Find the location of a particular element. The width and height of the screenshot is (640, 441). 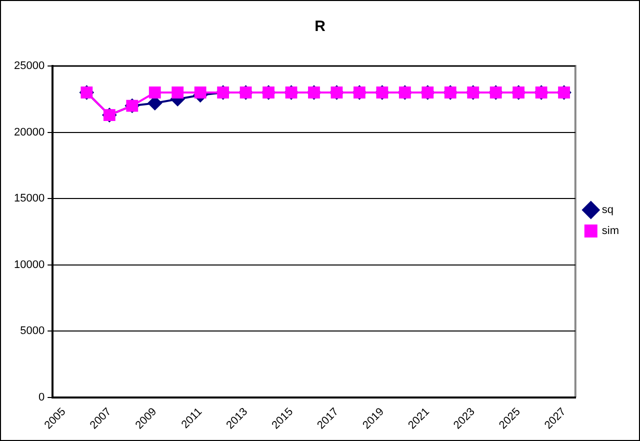

y-tick-label: 20000 is located at coordinates (29, 132).